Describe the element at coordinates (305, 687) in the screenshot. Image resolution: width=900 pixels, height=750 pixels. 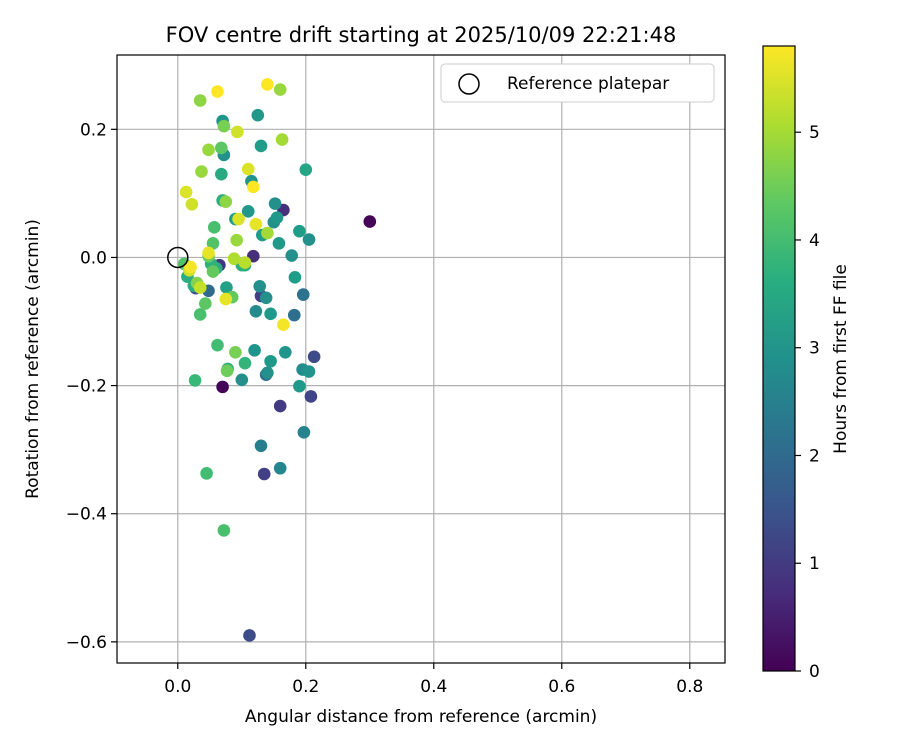
I see `x-tick-label: 0.2` at that location.